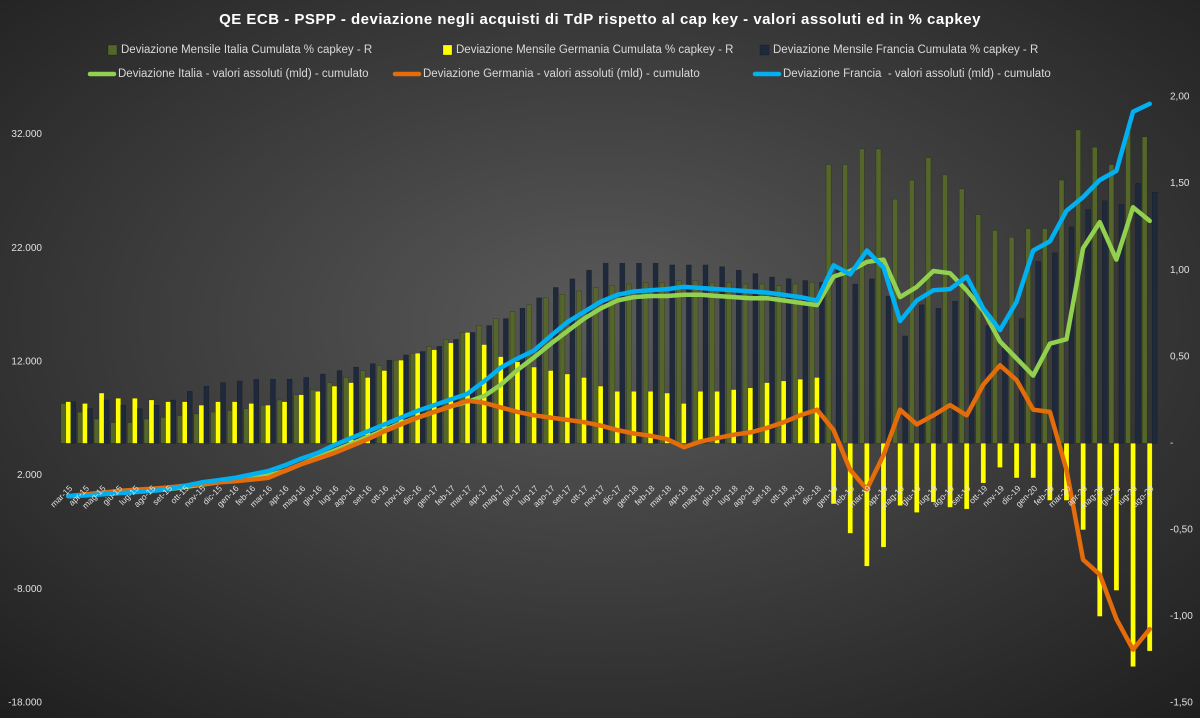  What do you see at coordinates (26, 134) in the screenshot?
I see `y-tick-label: 32.000` at bounding box center [26, 134].